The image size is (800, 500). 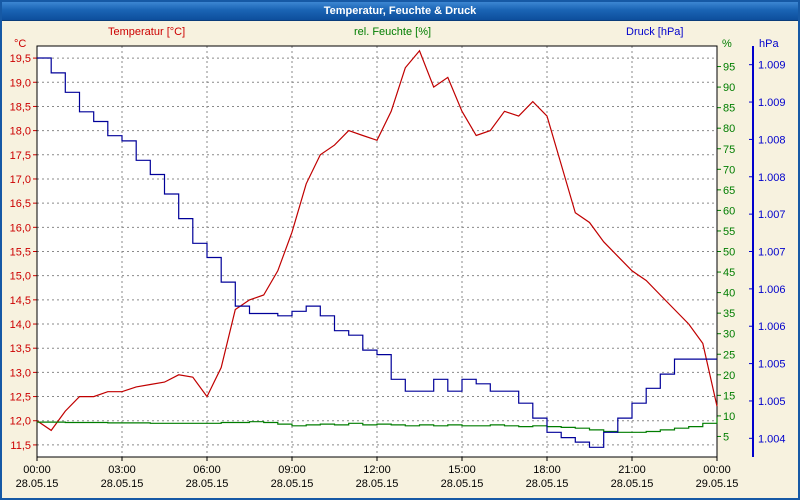 I want to click on humidity-tick-label: 80, so click(x=729, y=129).